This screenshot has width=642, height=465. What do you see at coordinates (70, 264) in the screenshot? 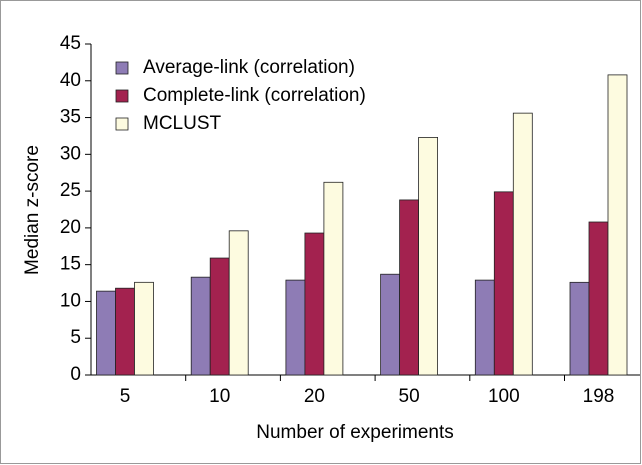
I see `y-tick-label: 15` at bounding box center [70, 264].